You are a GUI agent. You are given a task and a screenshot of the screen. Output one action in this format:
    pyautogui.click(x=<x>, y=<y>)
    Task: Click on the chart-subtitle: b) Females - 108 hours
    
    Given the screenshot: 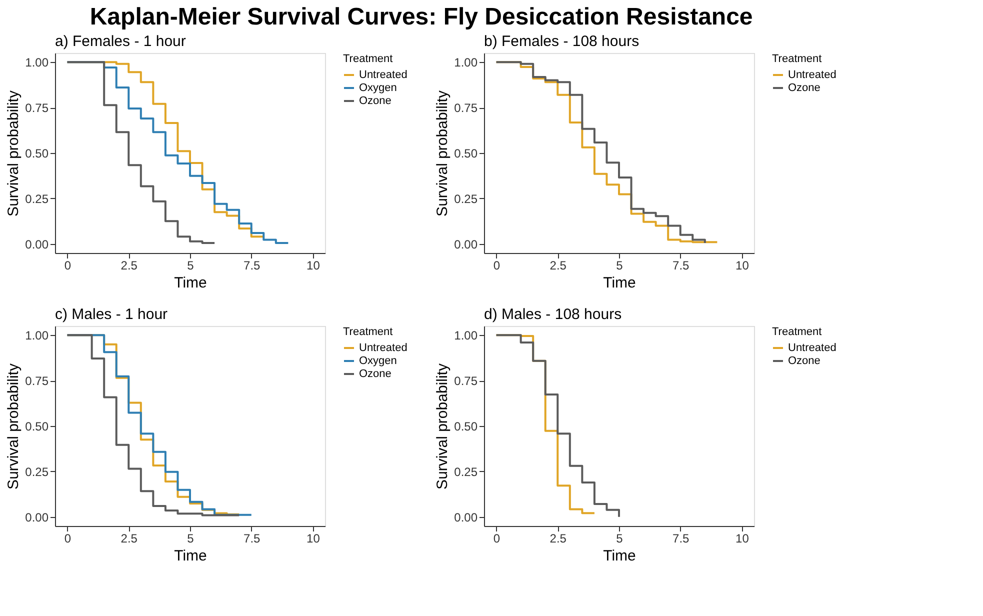 What is the action you would take?
    pyautogui.click(x=562, y=41)
    